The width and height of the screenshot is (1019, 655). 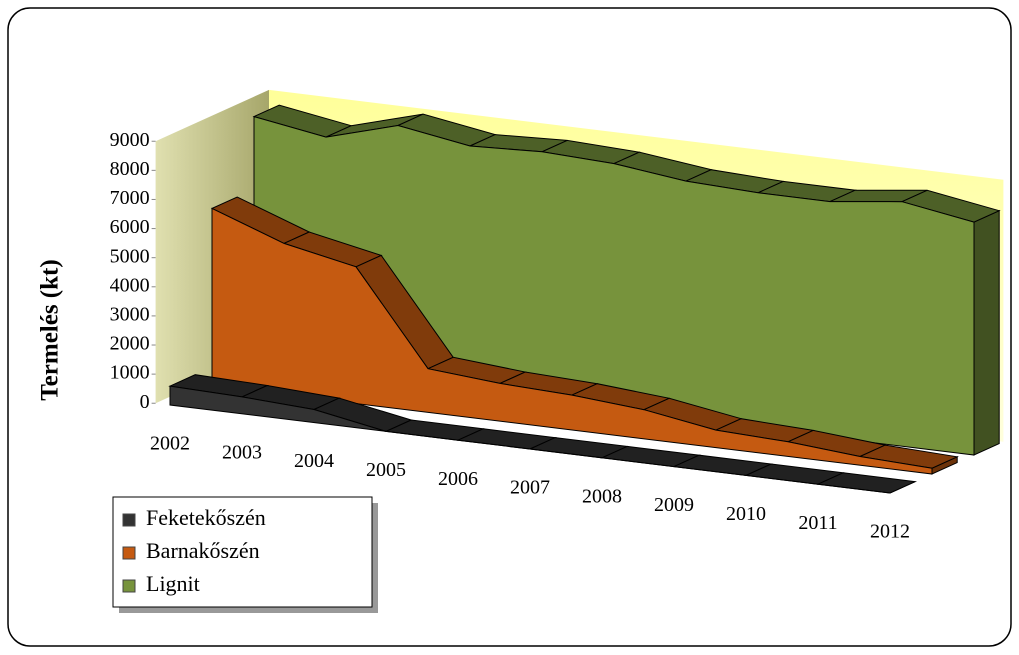 I want to click on legend-entries: Feketekőszén Barnakőszén Lignit, so click(x=194, y=550).